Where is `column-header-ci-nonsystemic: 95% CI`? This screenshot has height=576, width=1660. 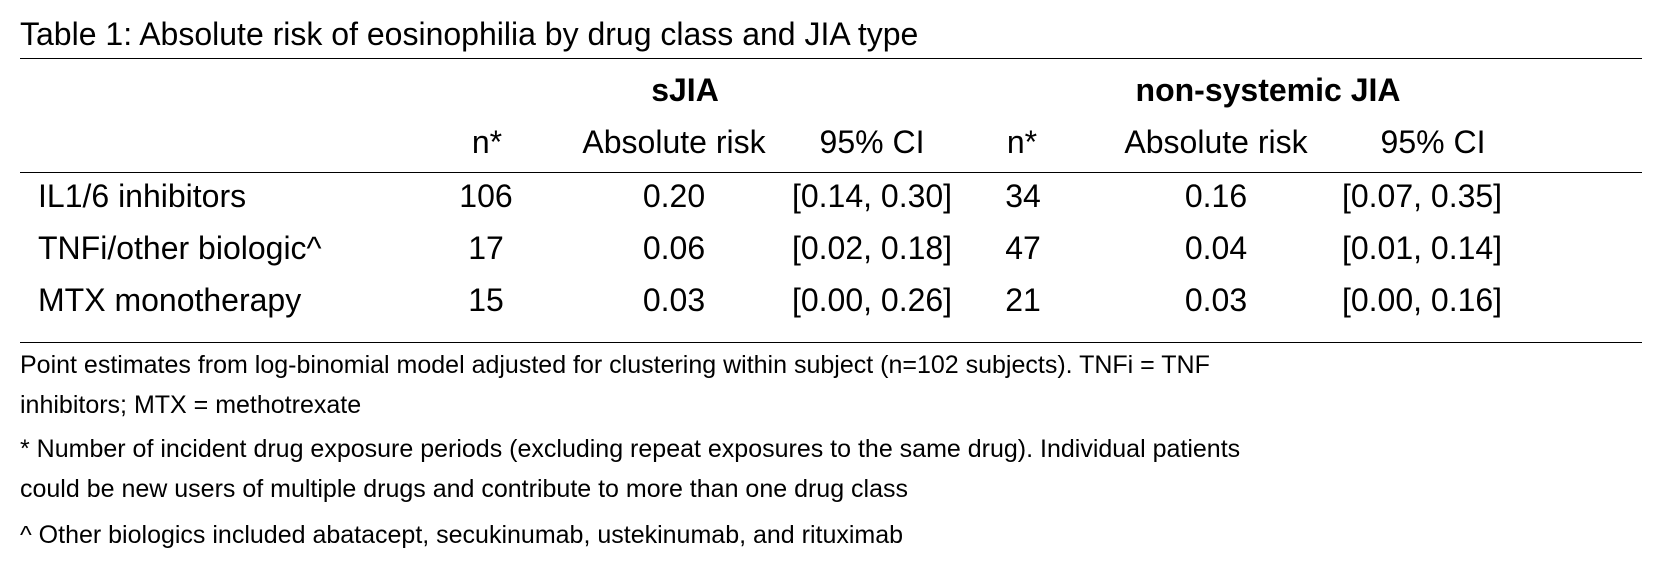
column-header-ci-nonsystemic: 95% CI is located at coordinates (1433, 142).